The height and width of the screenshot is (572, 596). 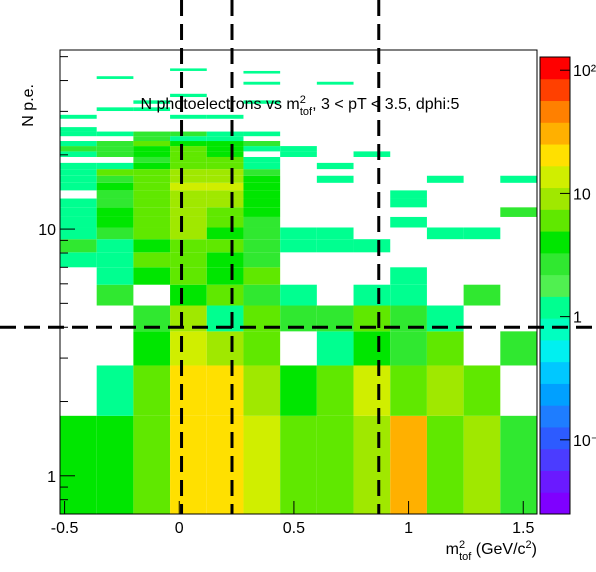 What do you see at coordinates (28, 105) in the screenshot?
I see `y-axis-label: N p.e.` at bounding box center [28, 105].